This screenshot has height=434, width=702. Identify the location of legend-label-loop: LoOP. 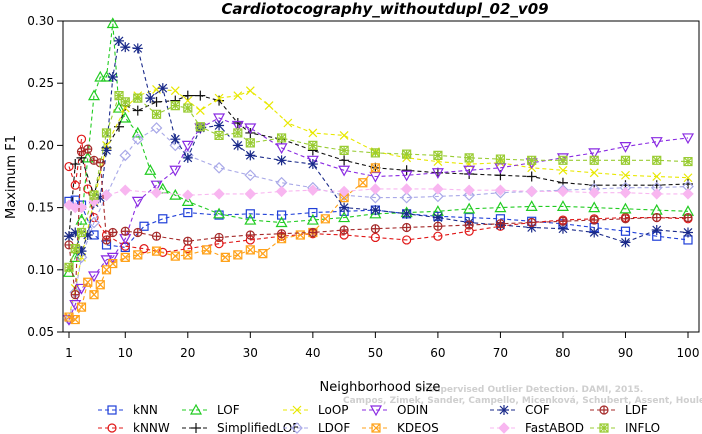
(333, 410).